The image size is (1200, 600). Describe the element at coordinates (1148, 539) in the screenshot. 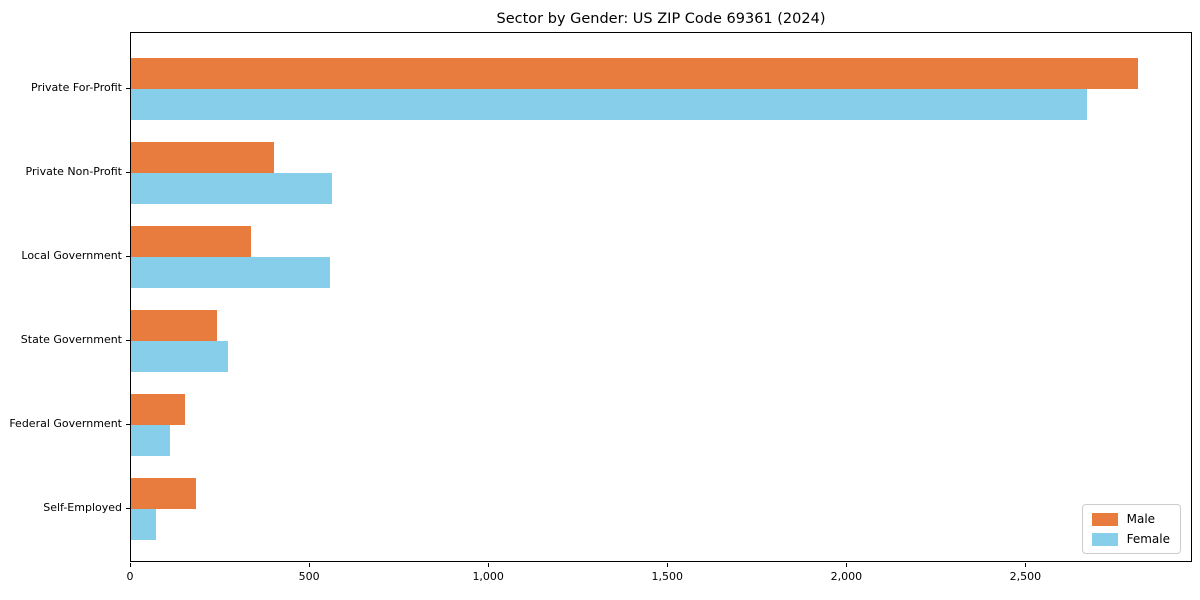

I see `legend-label-female: Female` at that location.